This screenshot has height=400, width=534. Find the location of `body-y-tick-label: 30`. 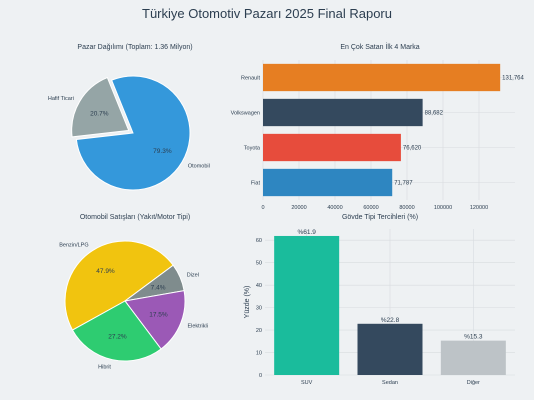

body-y-tick-label: 30 is located at coordinates (259, 309).